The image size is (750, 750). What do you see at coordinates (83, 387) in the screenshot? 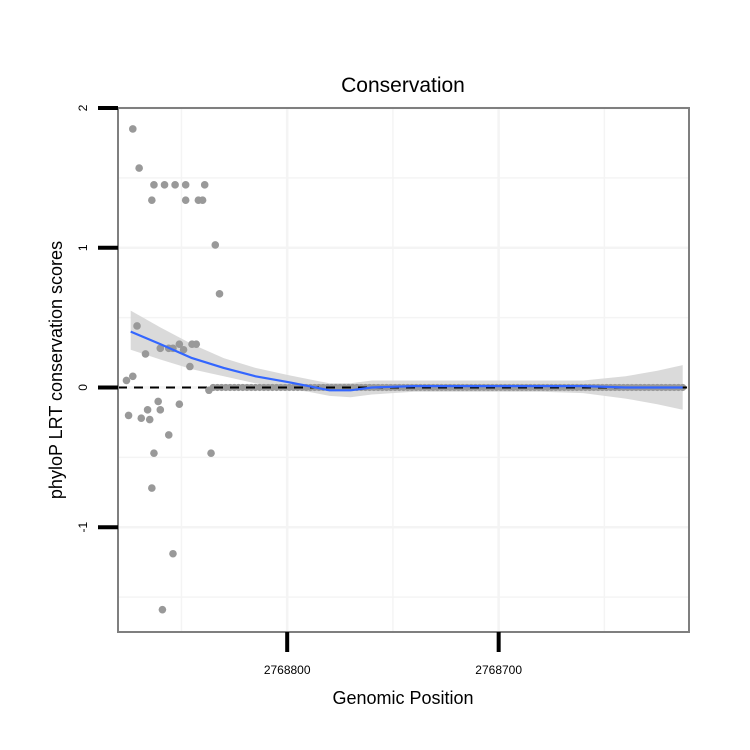
I see `y-tick-label: 0` at bounding box center [83, 387].